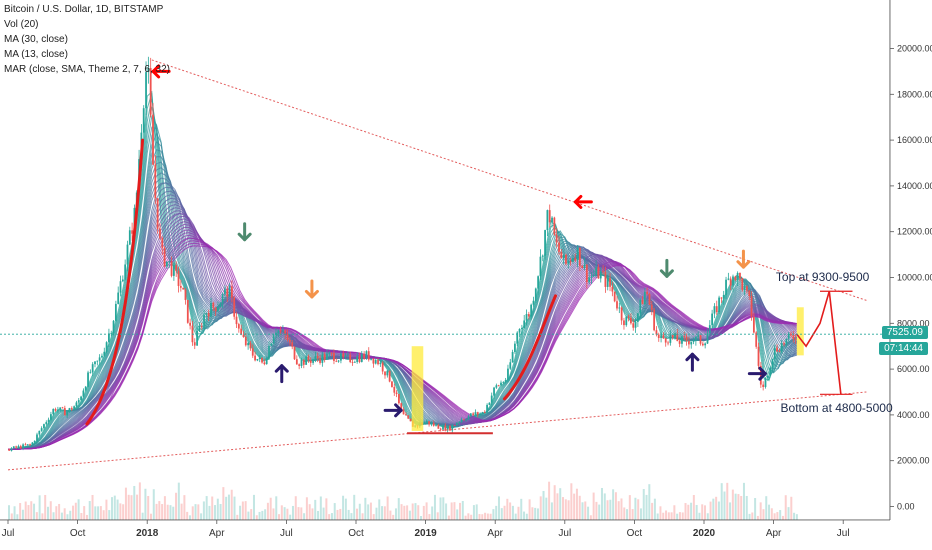 Image resolution: width=932 pixels, height=550 pixels. Describe the element at coordinates (356, 533) in the screenshot. I see `x-tick-label: Oct` at that location.